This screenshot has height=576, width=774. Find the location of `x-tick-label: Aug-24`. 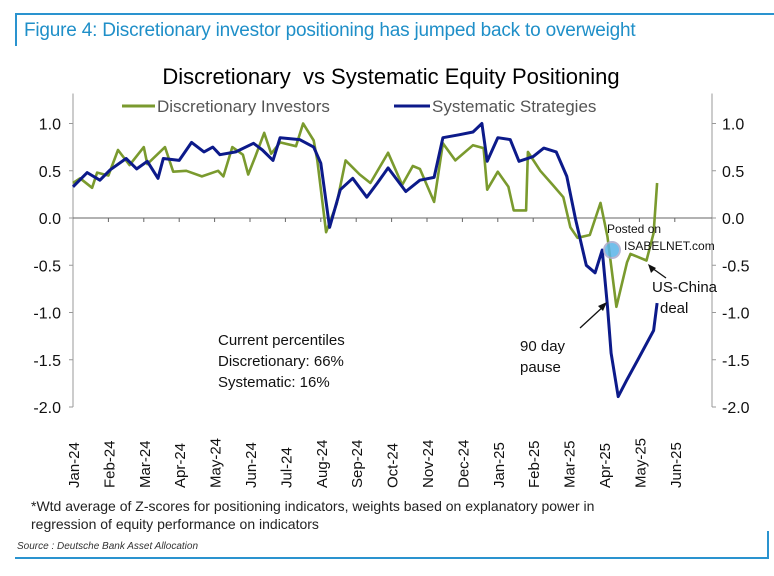

x-tick-label: Aug-24 is located at coordinates (322, 464).